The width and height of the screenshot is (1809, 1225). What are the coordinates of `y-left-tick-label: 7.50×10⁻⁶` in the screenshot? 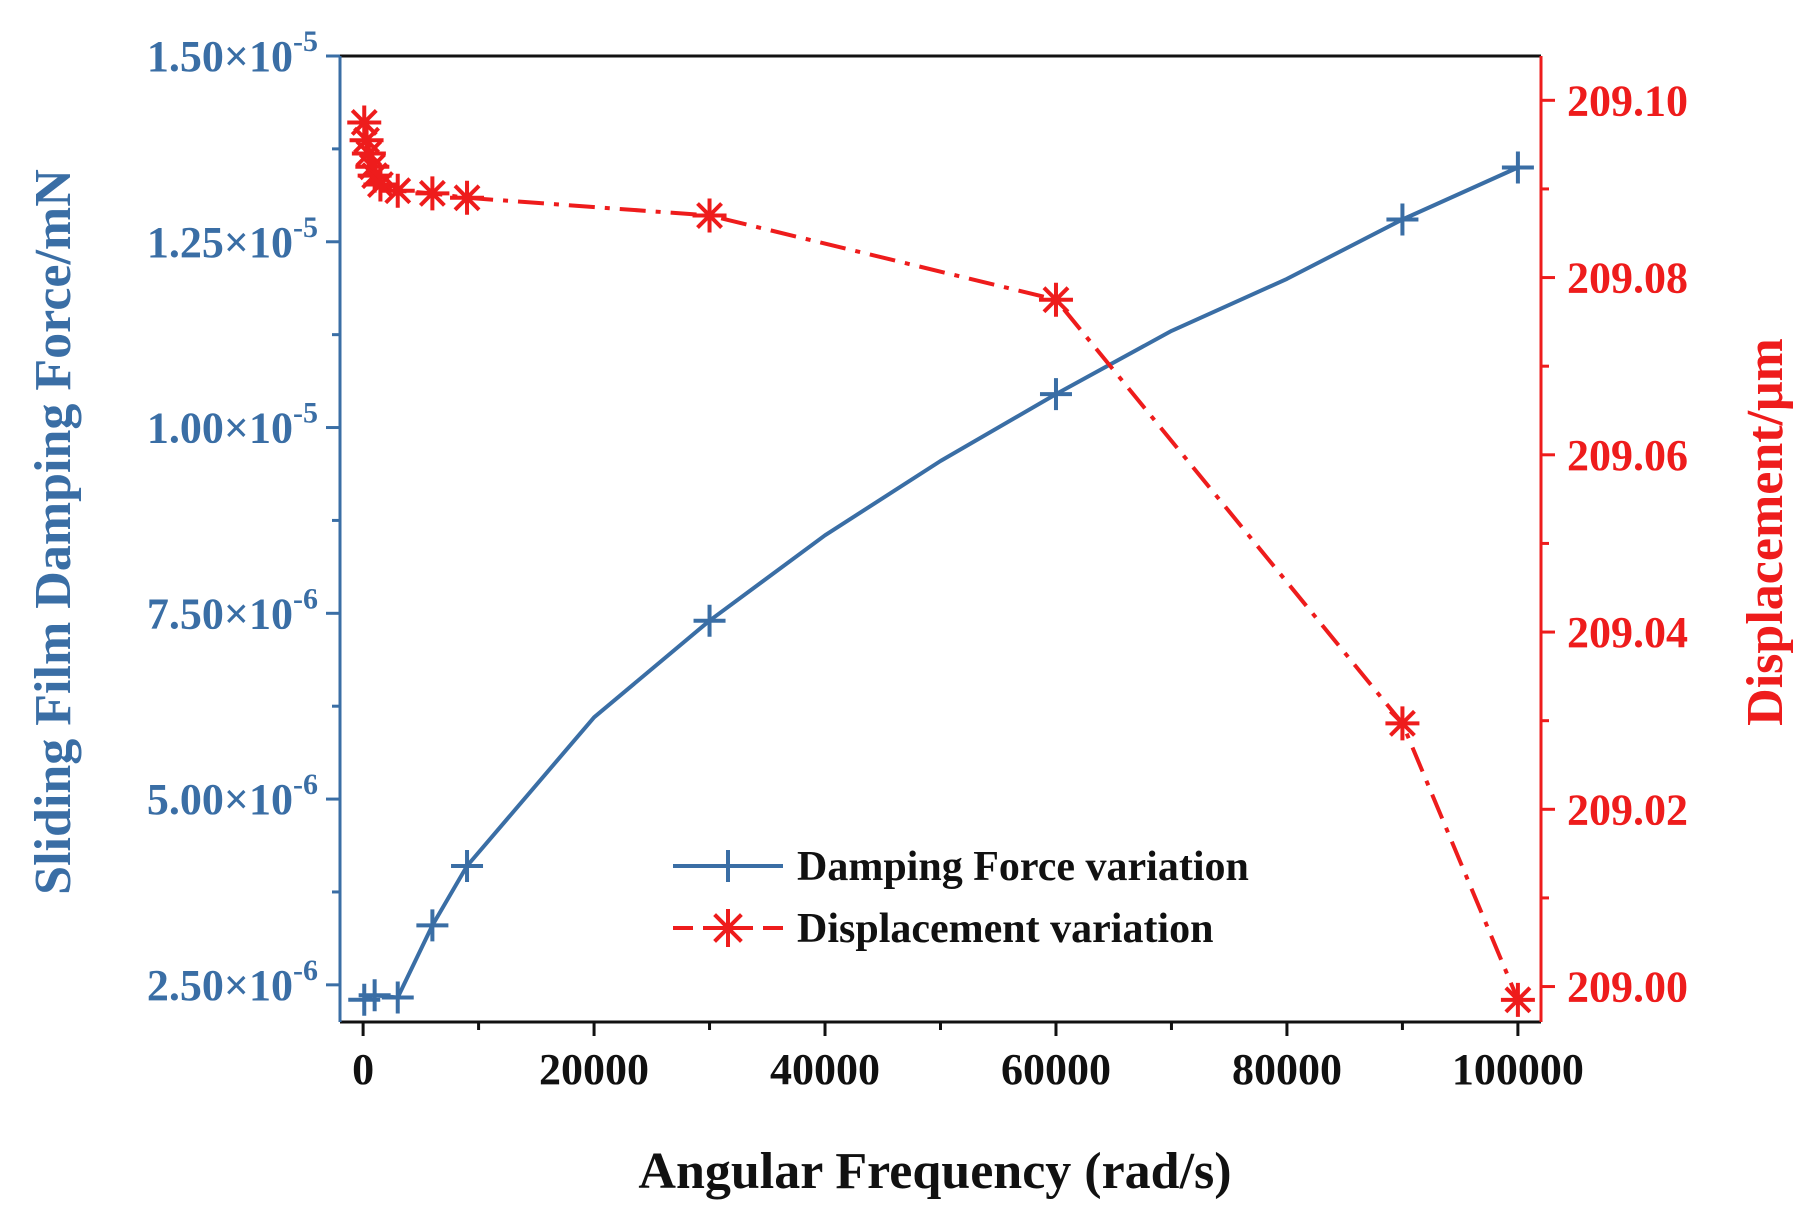 It's located at (232, 610).